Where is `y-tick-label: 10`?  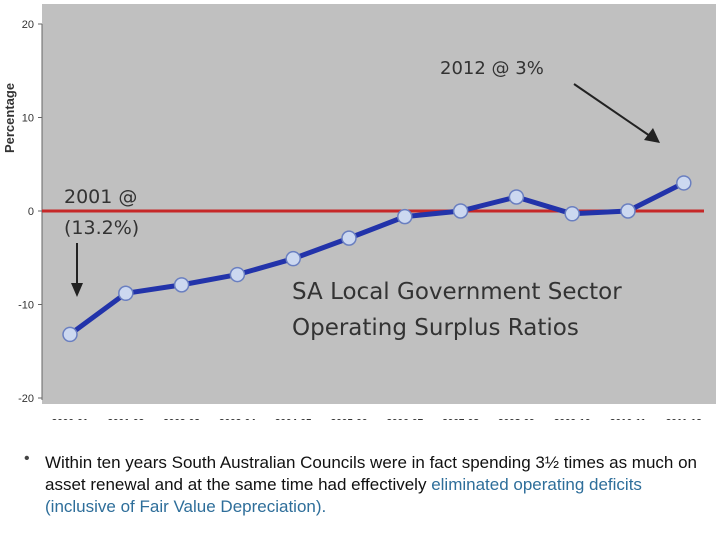 y-tick-label: 10 is located at coordinates (28, 119).